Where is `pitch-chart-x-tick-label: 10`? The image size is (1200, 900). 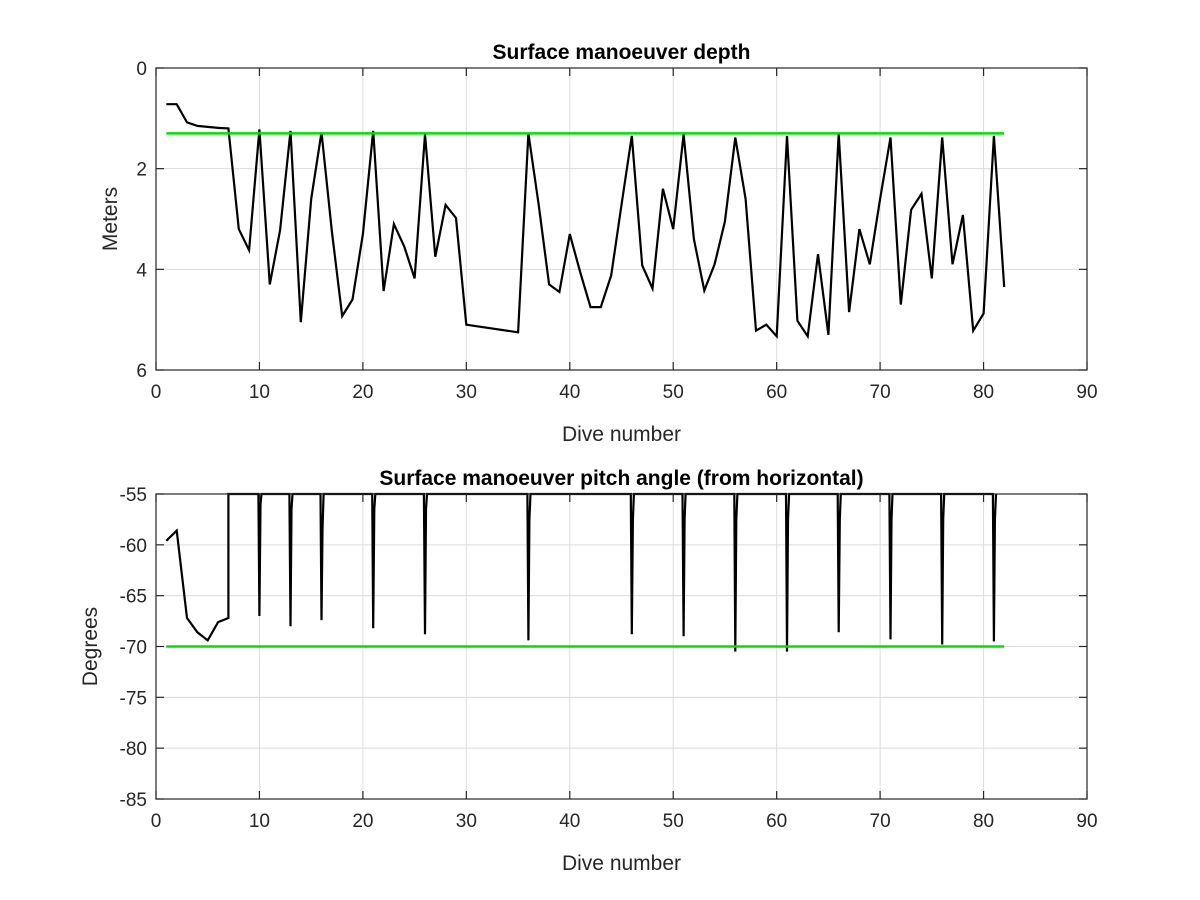 pitch-chart-x-tick-label: 10 is located at coordinates (259, 821).